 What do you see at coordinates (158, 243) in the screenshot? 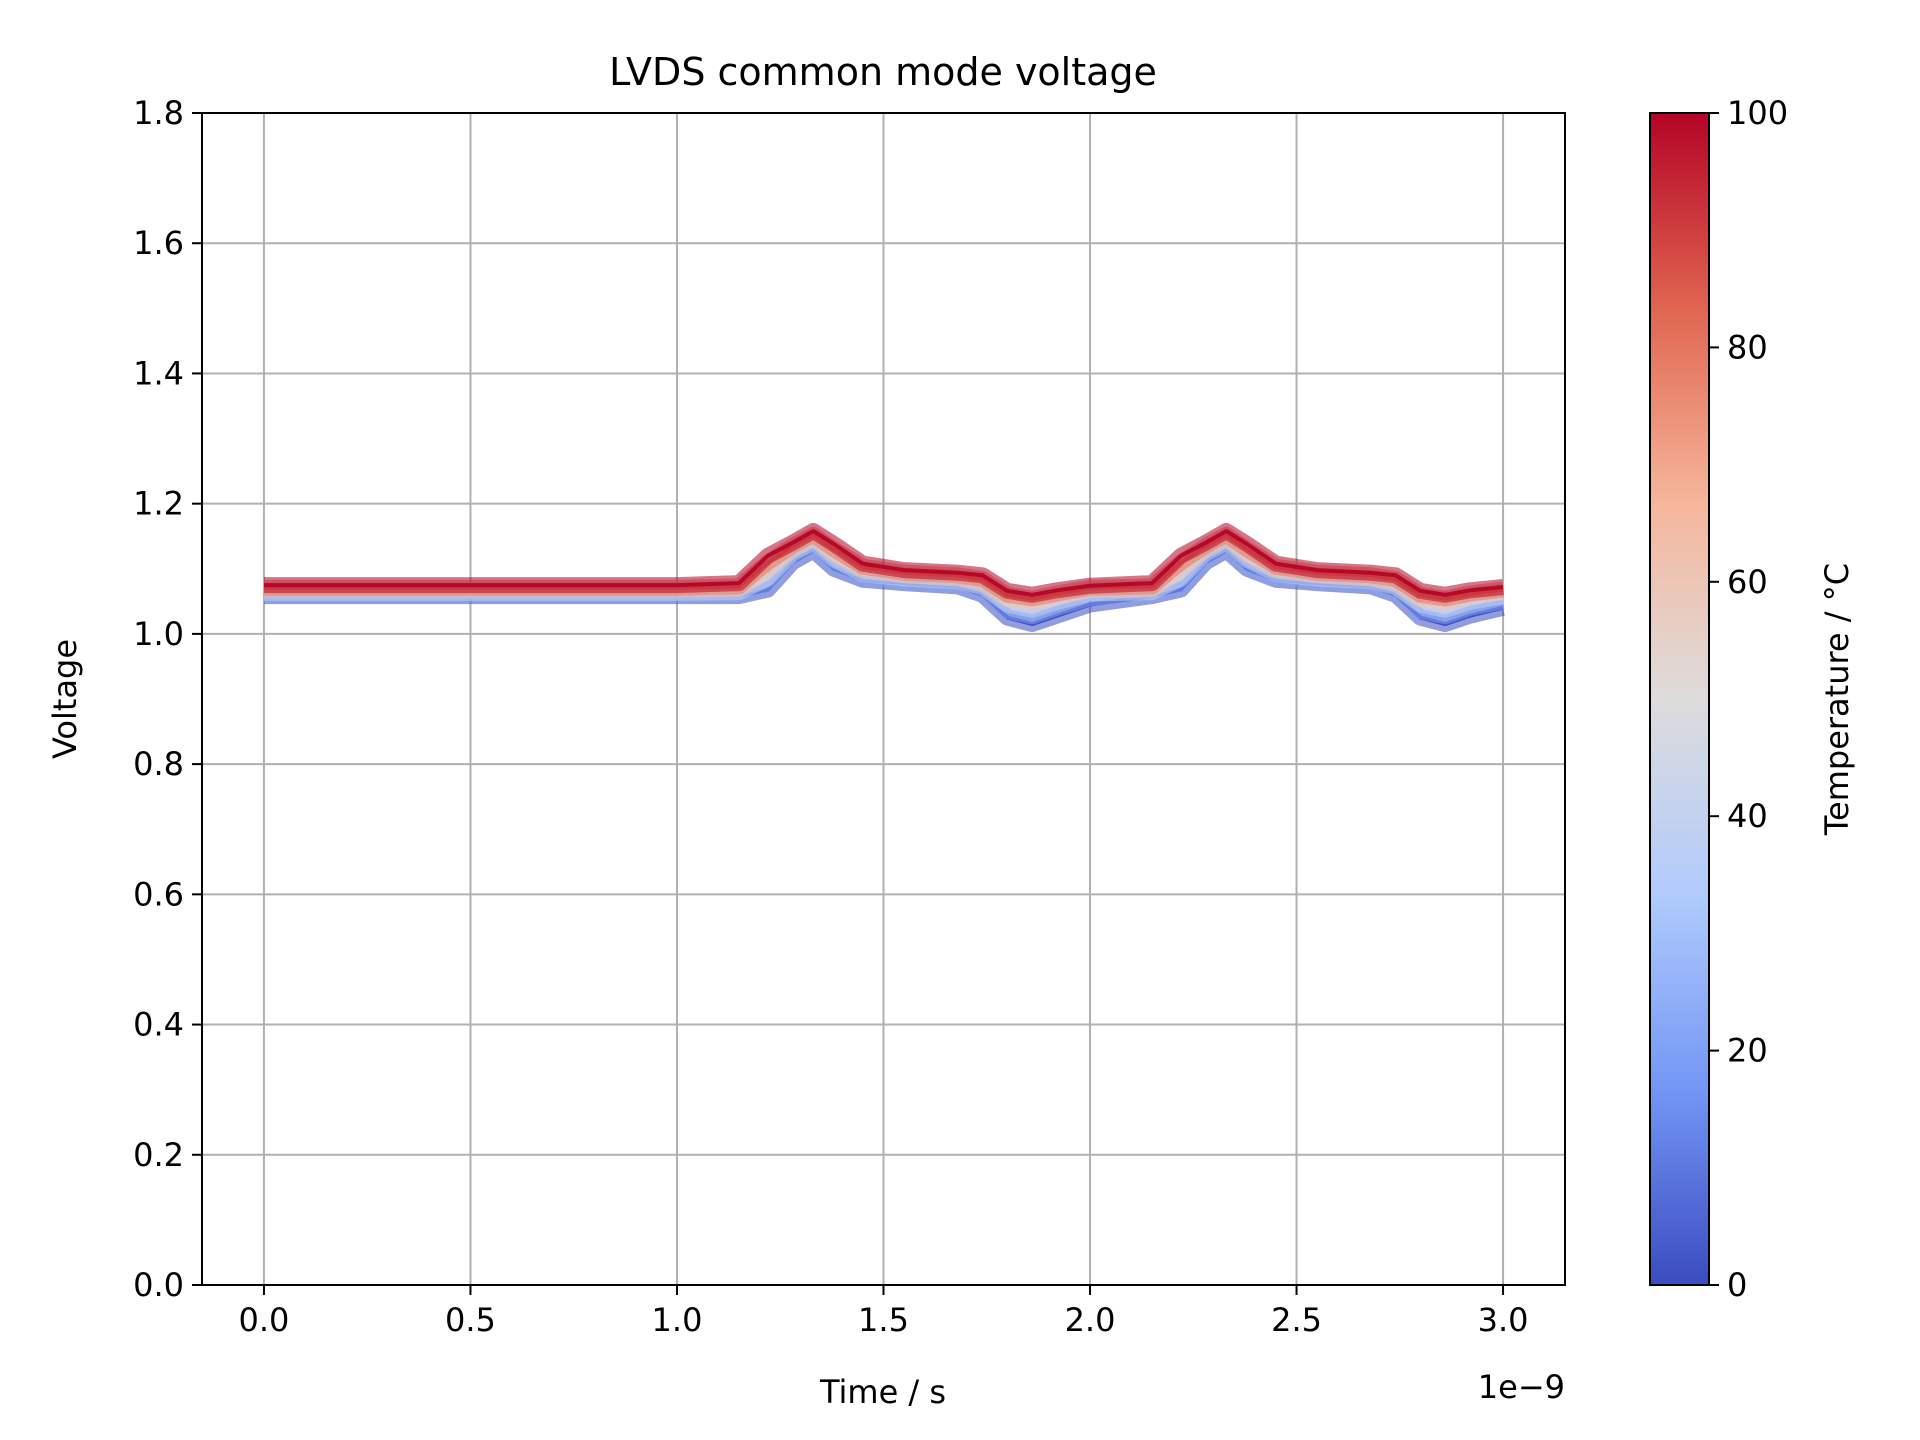
I see `y-tick-label: 1.6` at bounding box center [158, 243].